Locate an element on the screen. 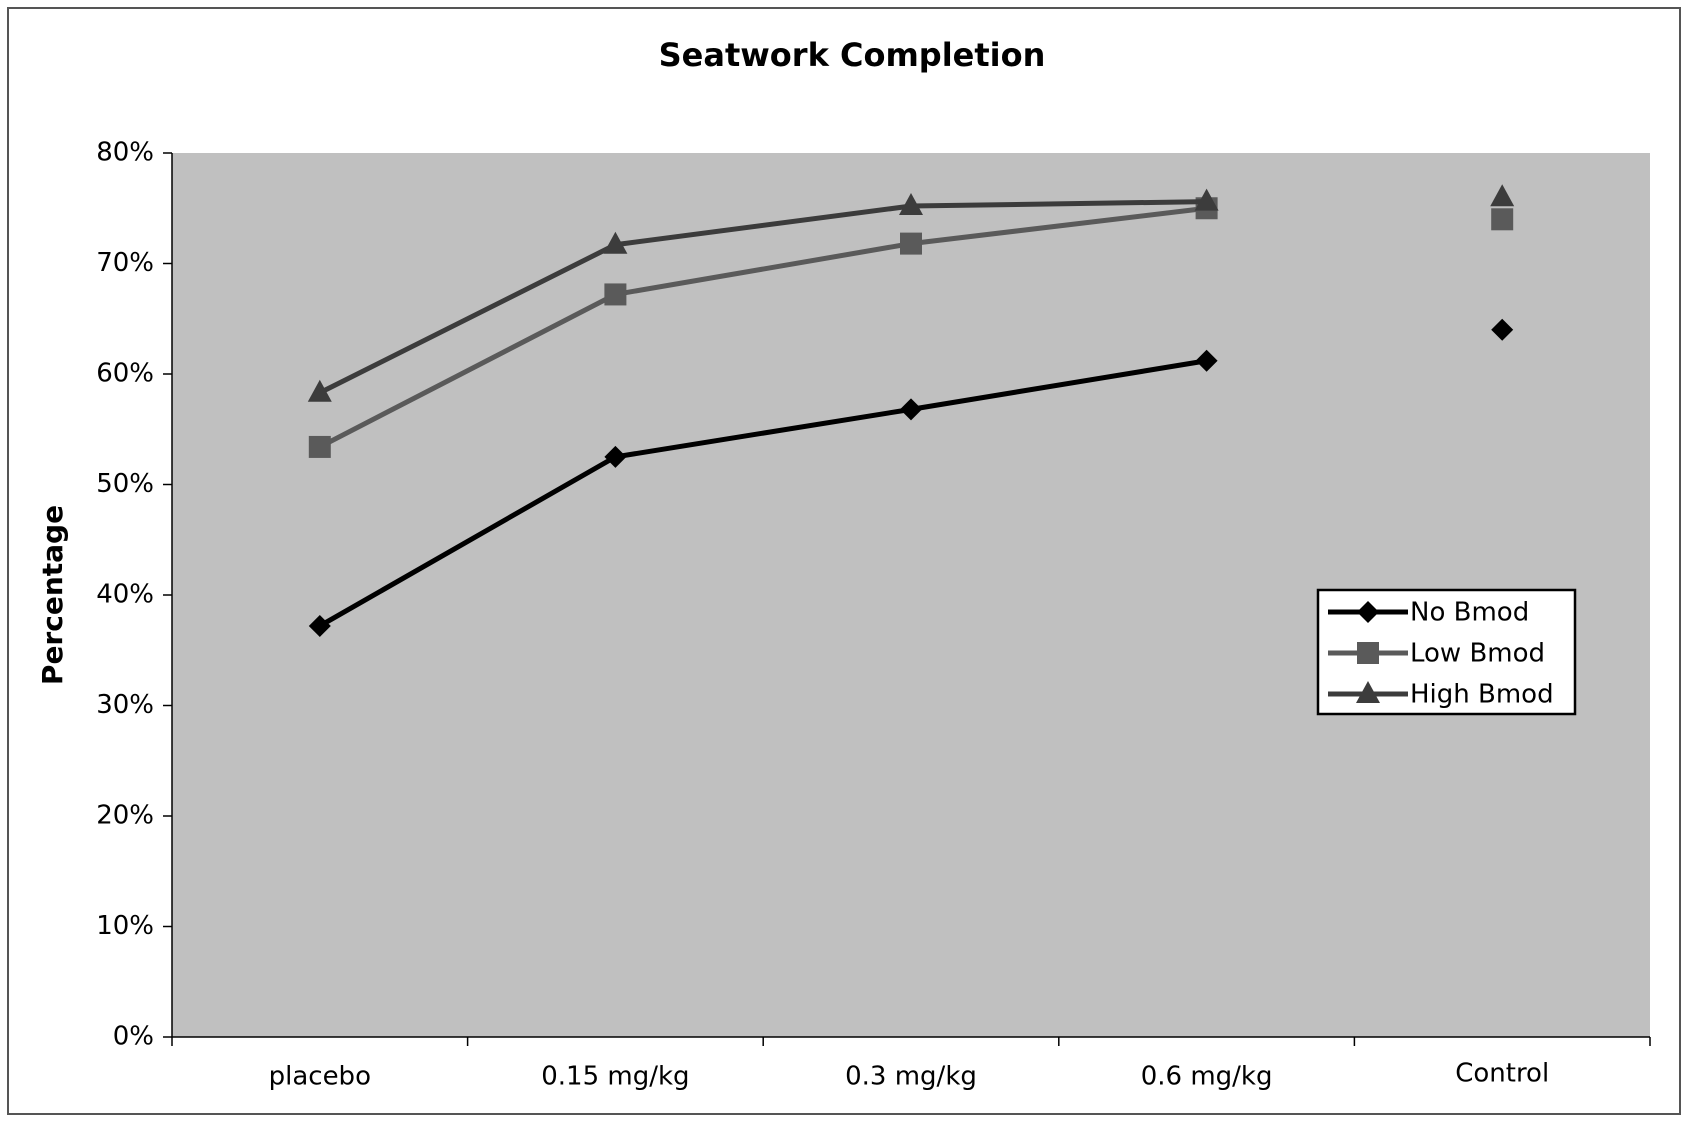 The height and width of the screenshot is (1122, 1688). y-tick-label: 80% is located at coordinates (125, 153).